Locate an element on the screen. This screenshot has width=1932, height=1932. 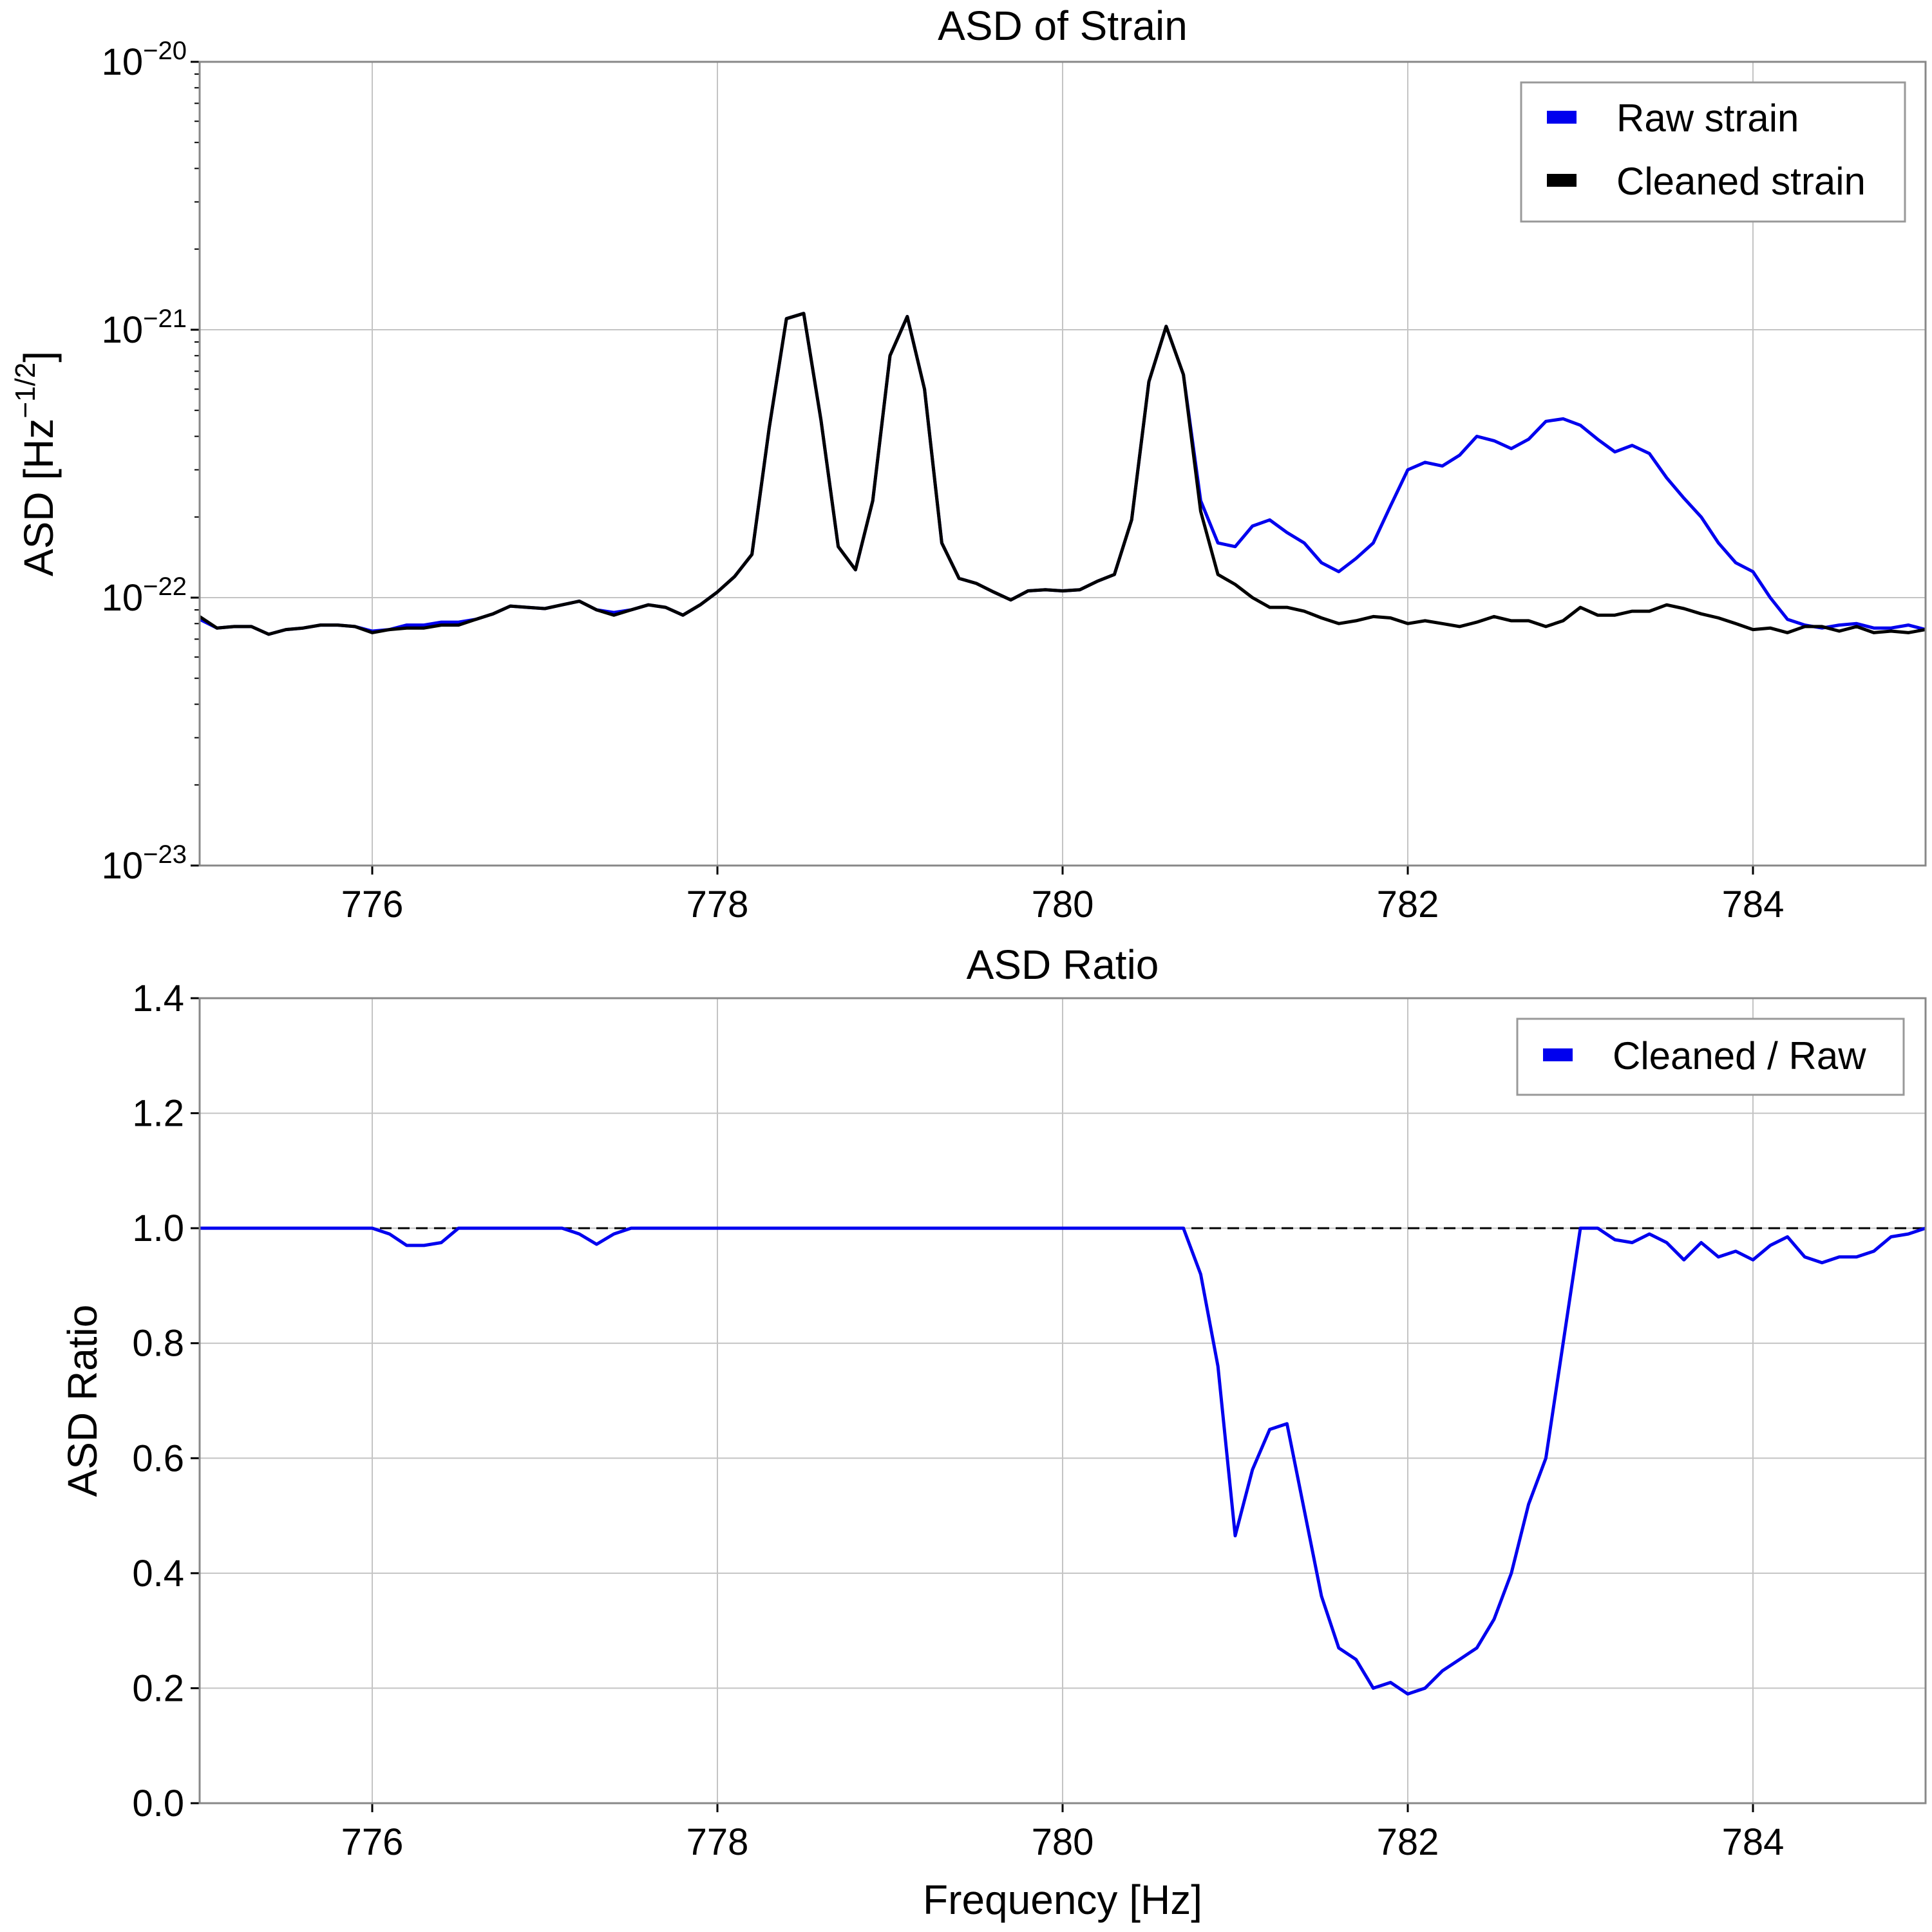
asd-ytick-label: 10−22 is located at coordinates (144, 596).